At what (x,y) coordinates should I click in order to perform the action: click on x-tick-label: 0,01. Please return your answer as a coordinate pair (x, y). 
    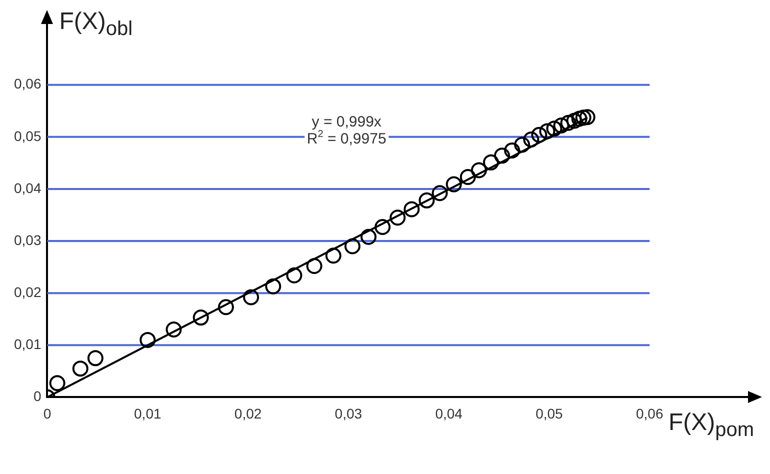
    Looking at the image, I should click on (148, 413).